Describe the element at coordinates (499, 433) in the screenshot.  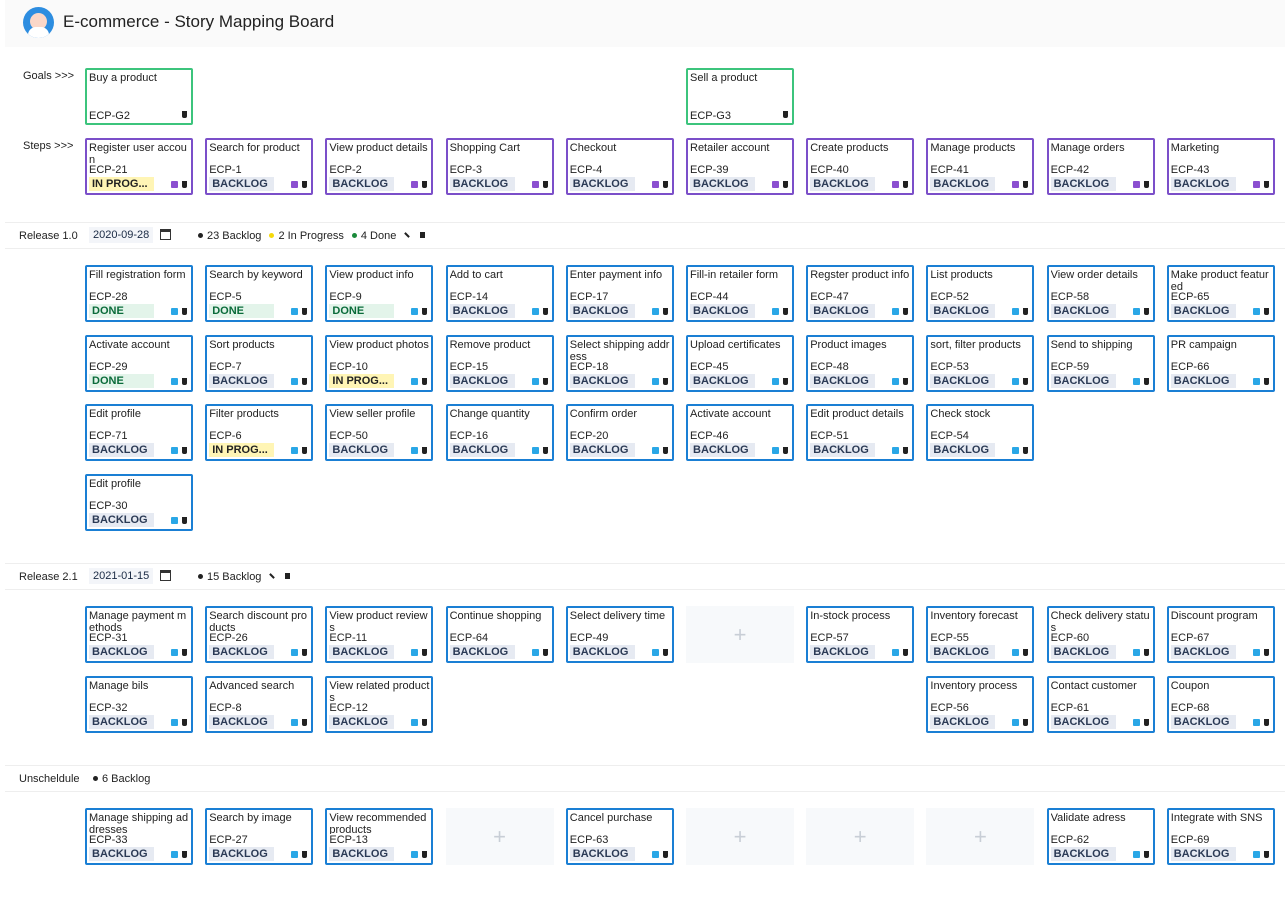
I see `story-card: Change quantity ECP-16 BACKLOG` at that location.